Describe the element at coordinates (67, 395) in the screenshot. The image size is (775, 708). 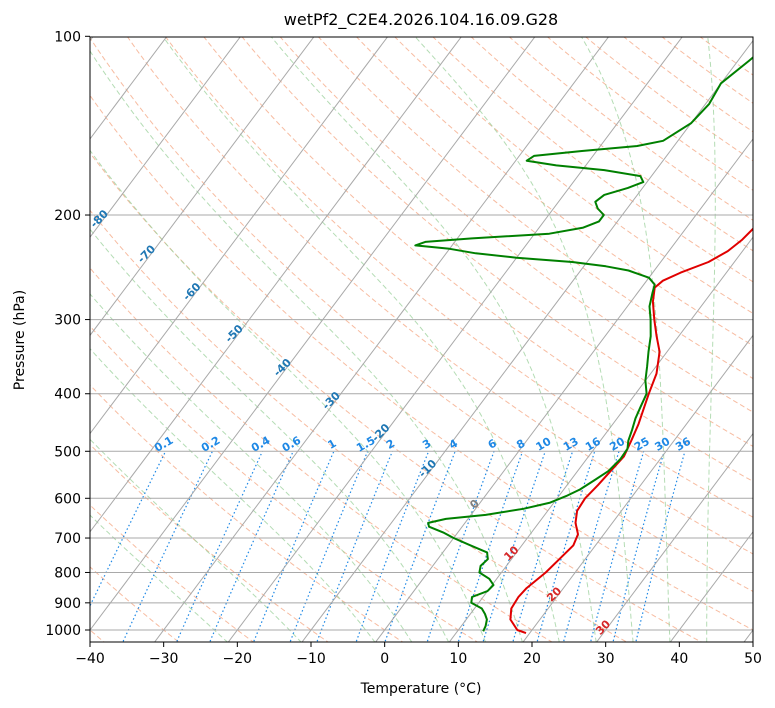
I see `y-tick-label: 400` at that location.